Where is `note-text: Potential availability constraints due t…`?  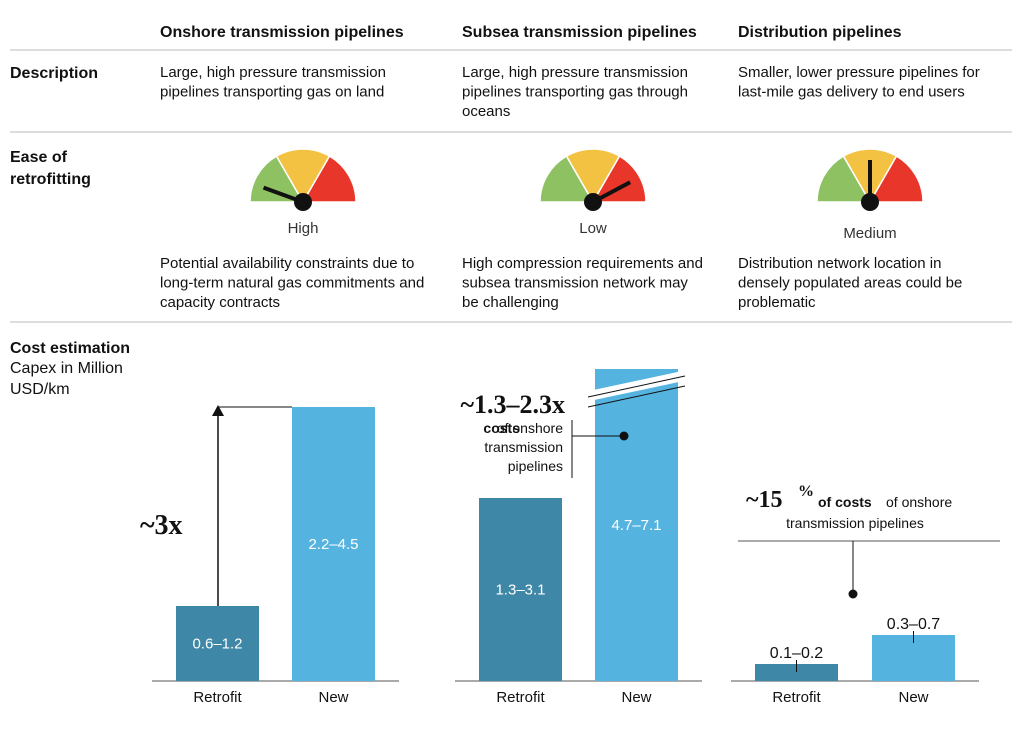
note-text: Potential availability constraints due t… is located at coordinates (287, 263).